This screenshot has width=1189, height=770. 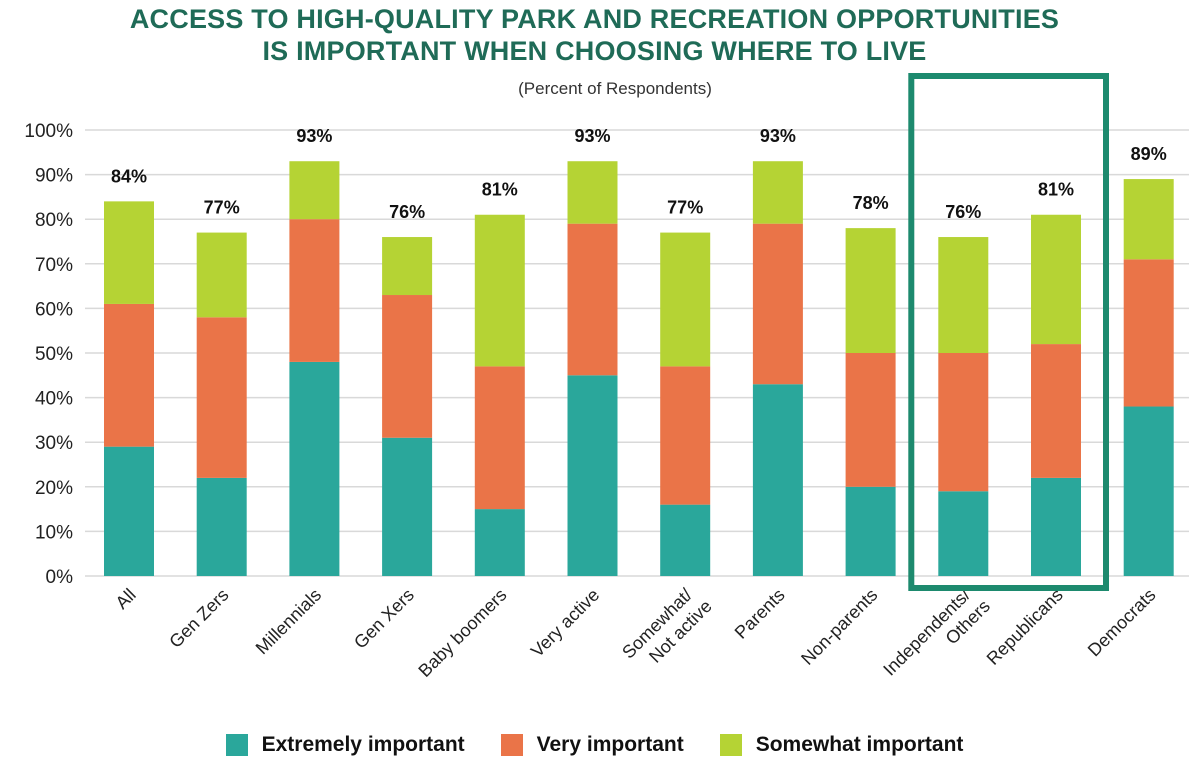 I want to click on bar-total-label: 89%, so click(x=1149, y=154).